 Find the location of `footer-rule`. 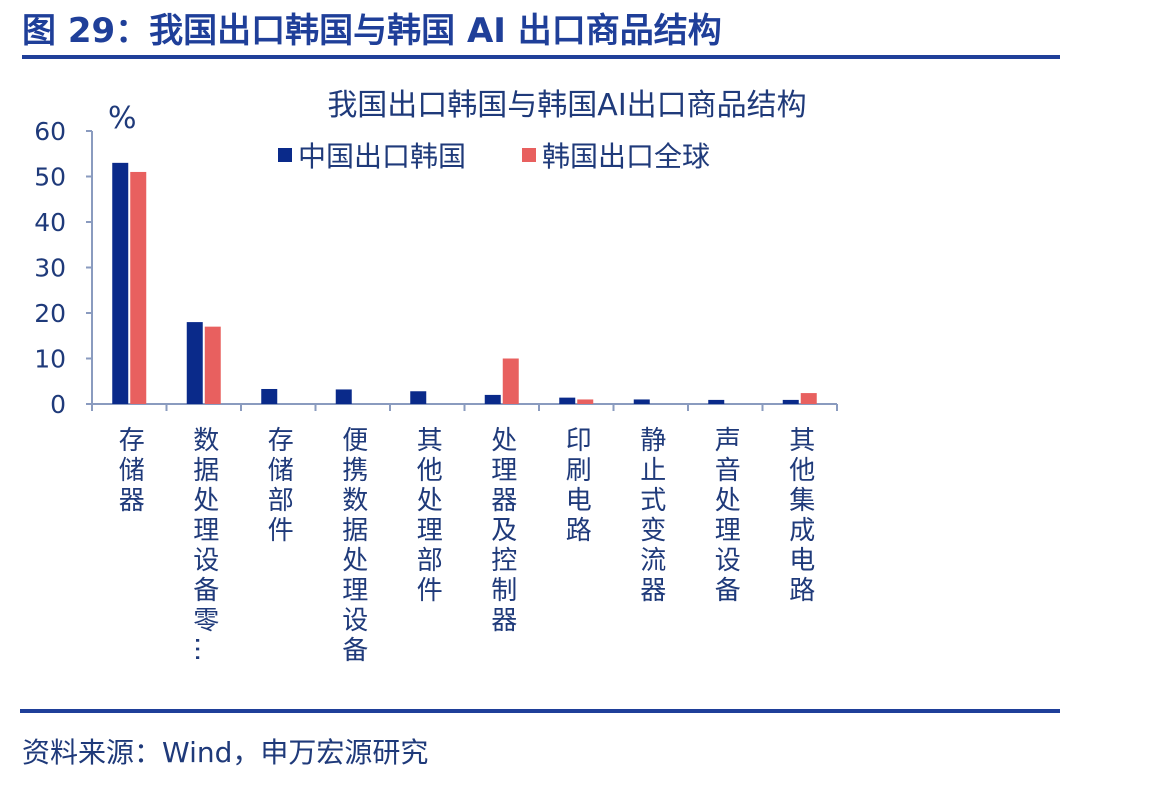

footer-rule is located at coordinates (540, 711).